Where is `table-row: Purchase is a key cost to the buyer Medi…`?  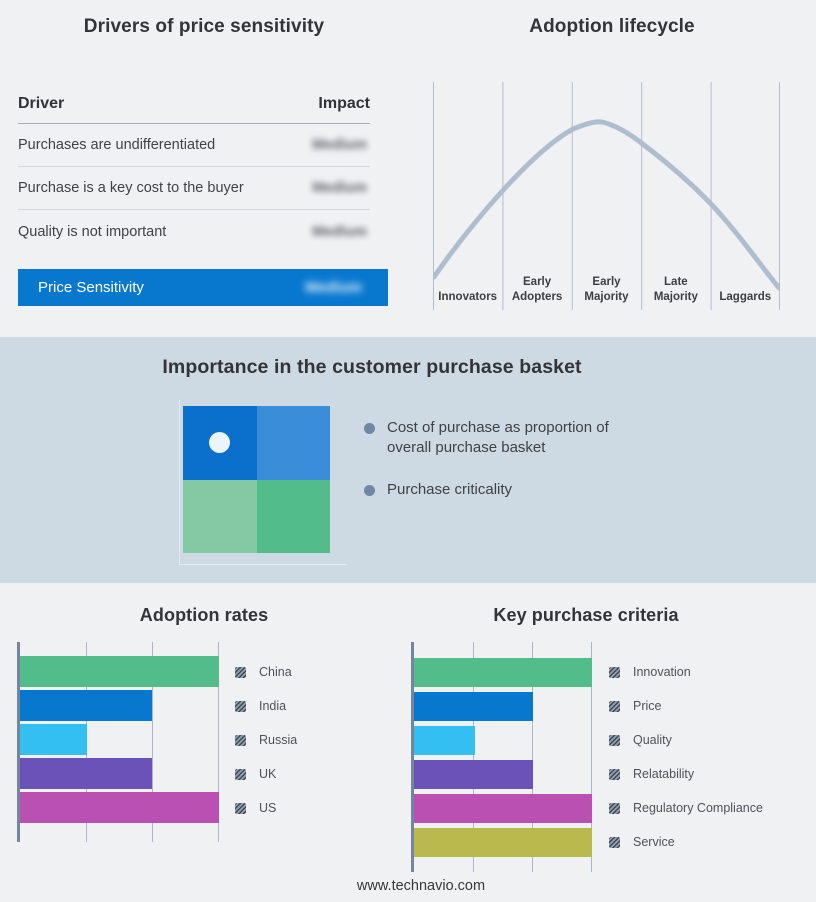
table-row: Purchase is a key cost to the buyer Medi… is located at coordinates (194, 188).